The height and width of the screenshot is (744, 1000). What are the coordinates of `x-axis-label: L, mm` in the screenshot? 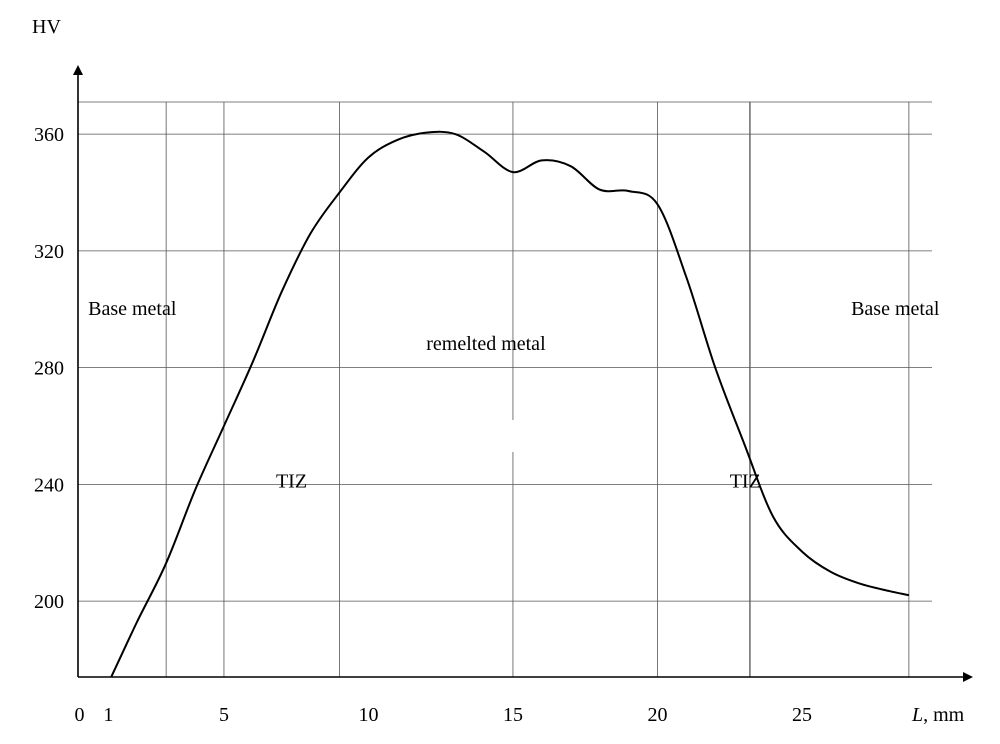 It's located at (938, 715).